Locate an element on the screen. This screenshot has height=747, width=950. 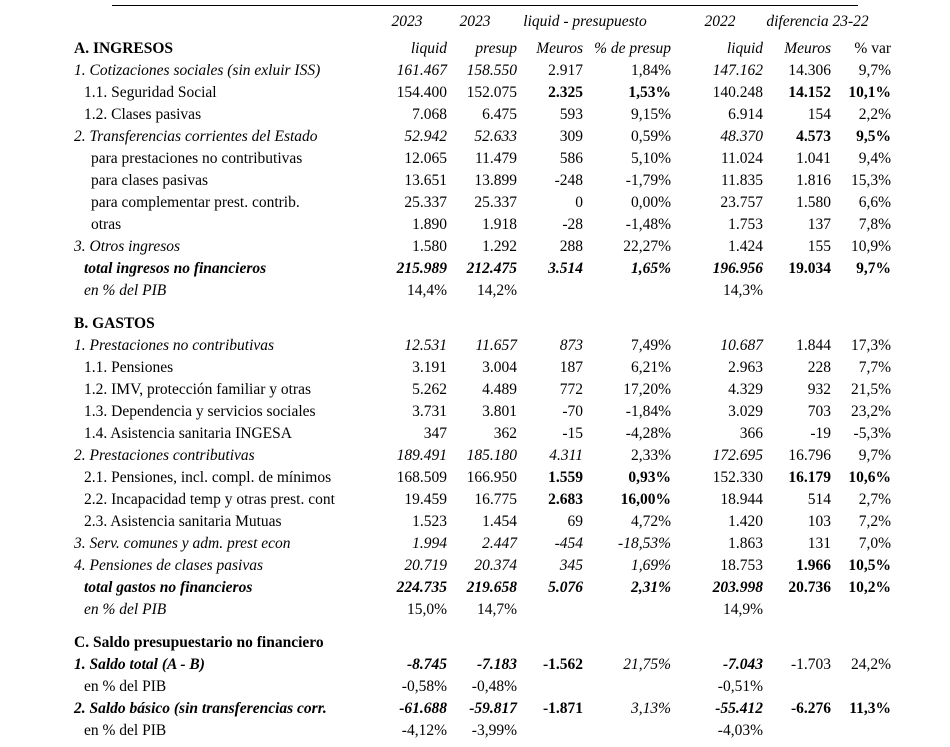
cell-col-7: 10,9% is located at coordinates (870, 246).